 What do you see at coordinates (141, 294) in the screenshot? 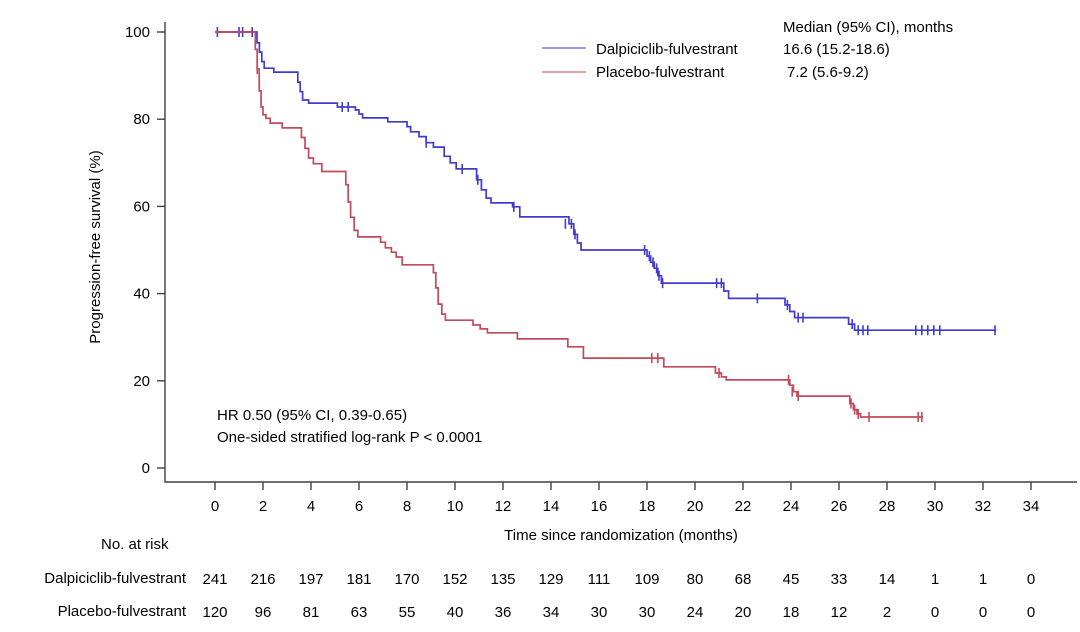
I see `y-tick-label: 40` at bounding box center [141, 294].